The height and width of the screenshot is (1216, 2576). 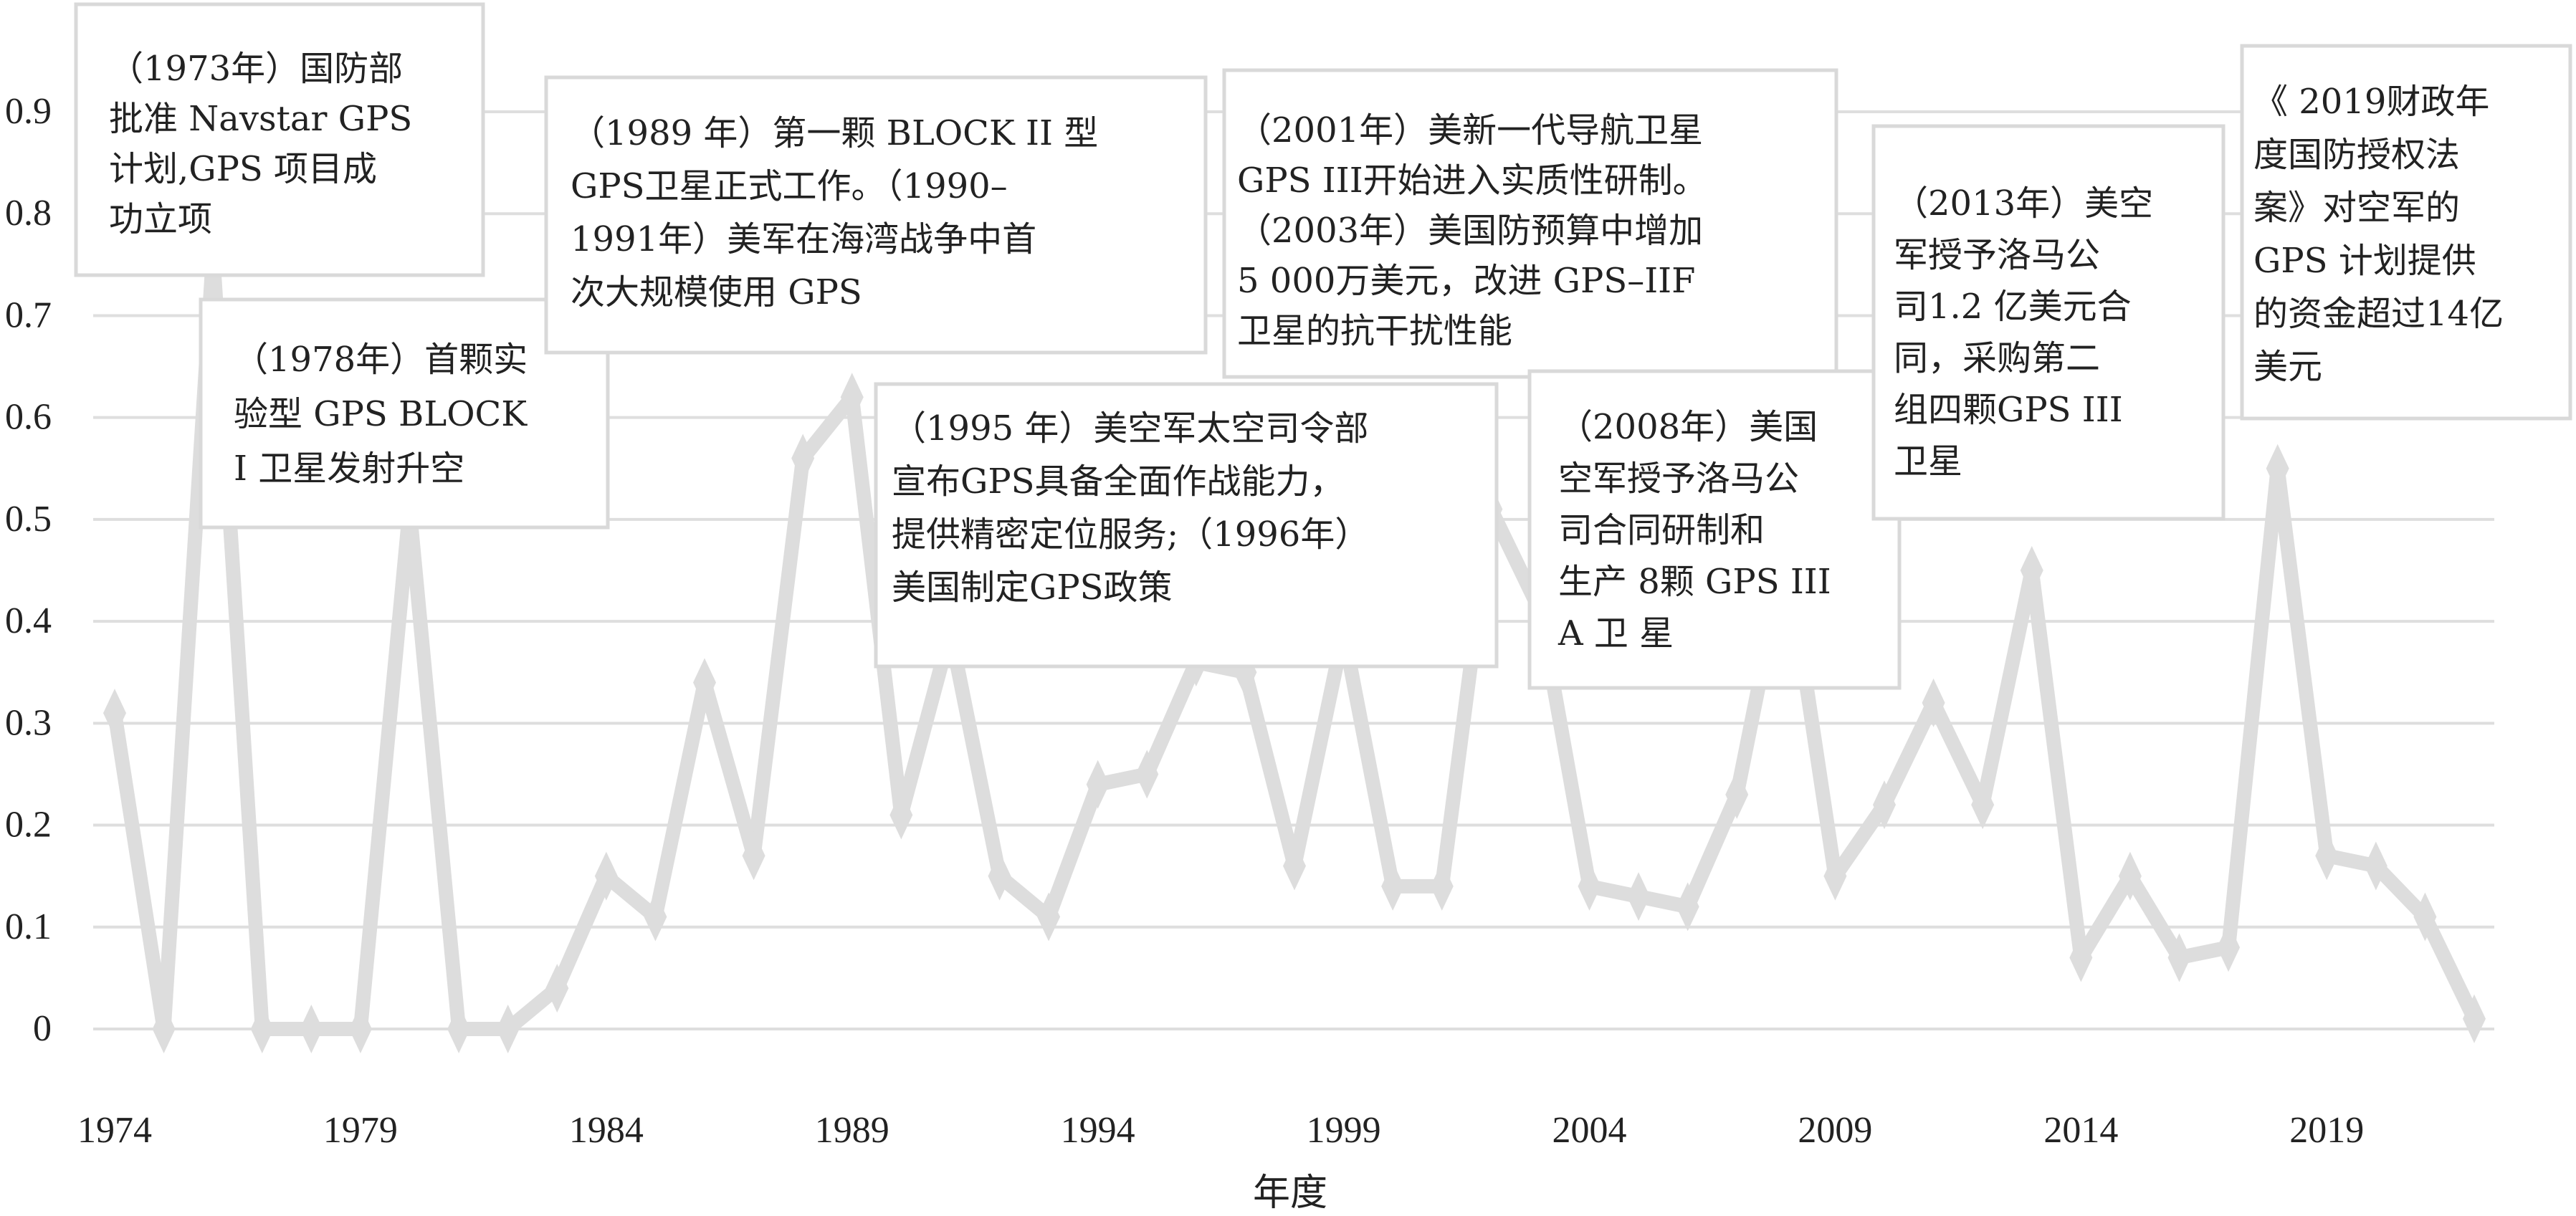 What do you see at coordinates (349, 469) in the screenshot?
I see `annotation-text: I 卫星发射升空` at bounding box center [349, 469].